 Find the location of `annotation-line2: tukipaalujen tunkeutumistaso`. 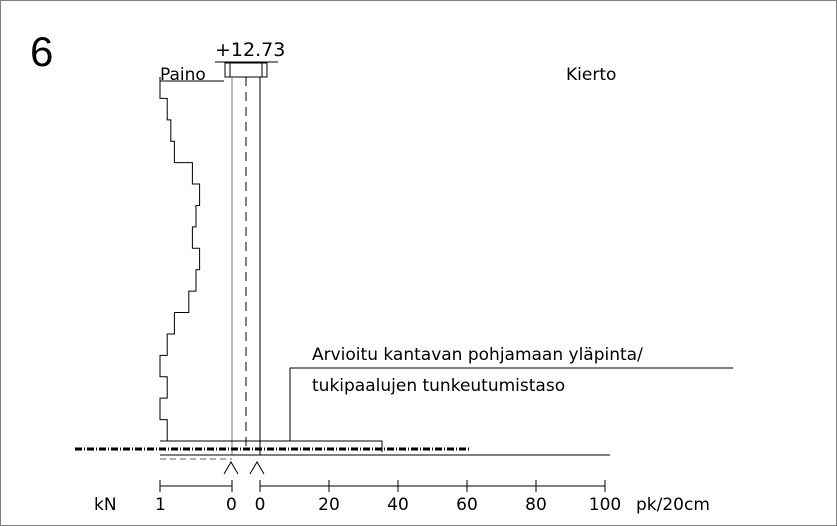

annotation-line2: tukipaalujen tunkeutumistaso is located at coordinates (438, 386).